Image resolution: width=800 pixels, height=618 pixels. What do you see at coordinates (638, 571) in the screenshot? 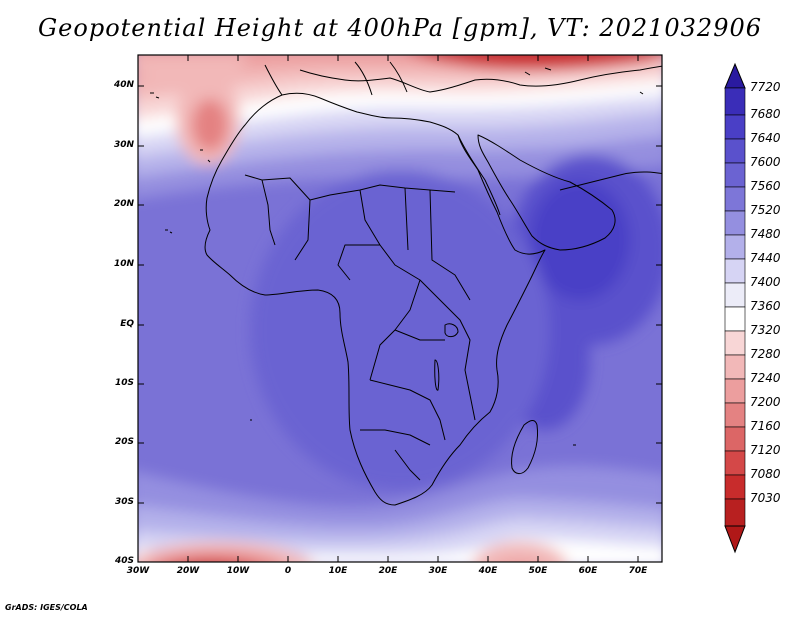
I see `lon-label-70e: 70E` at bounding box center [638, 571].